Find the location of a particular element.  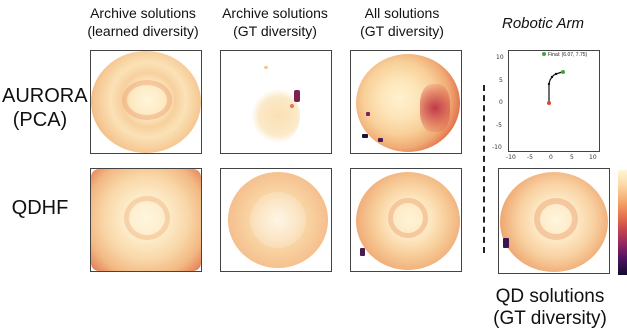

arm-trajectory is located at coordinates (556, 87).